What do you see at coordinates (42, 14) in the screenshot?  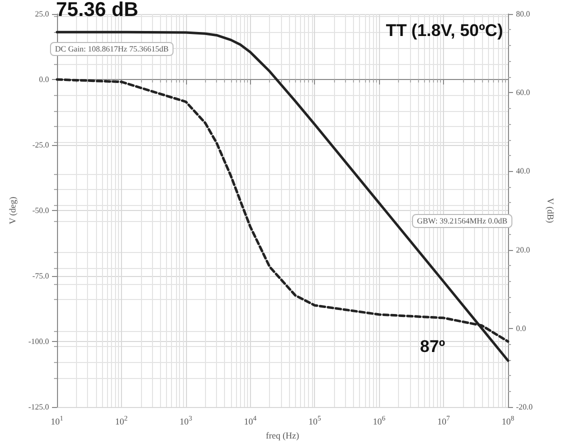 I see `y-tick-label: 25.0` at bounding box center [42, 14].